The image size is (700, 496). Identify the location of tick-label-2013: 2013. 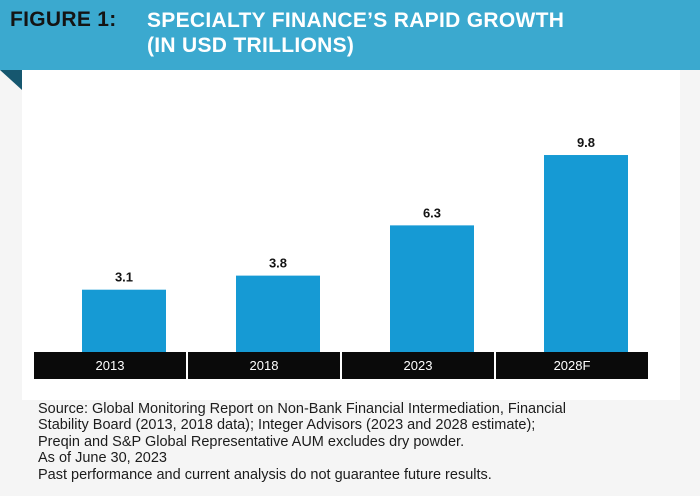
(110, 365).